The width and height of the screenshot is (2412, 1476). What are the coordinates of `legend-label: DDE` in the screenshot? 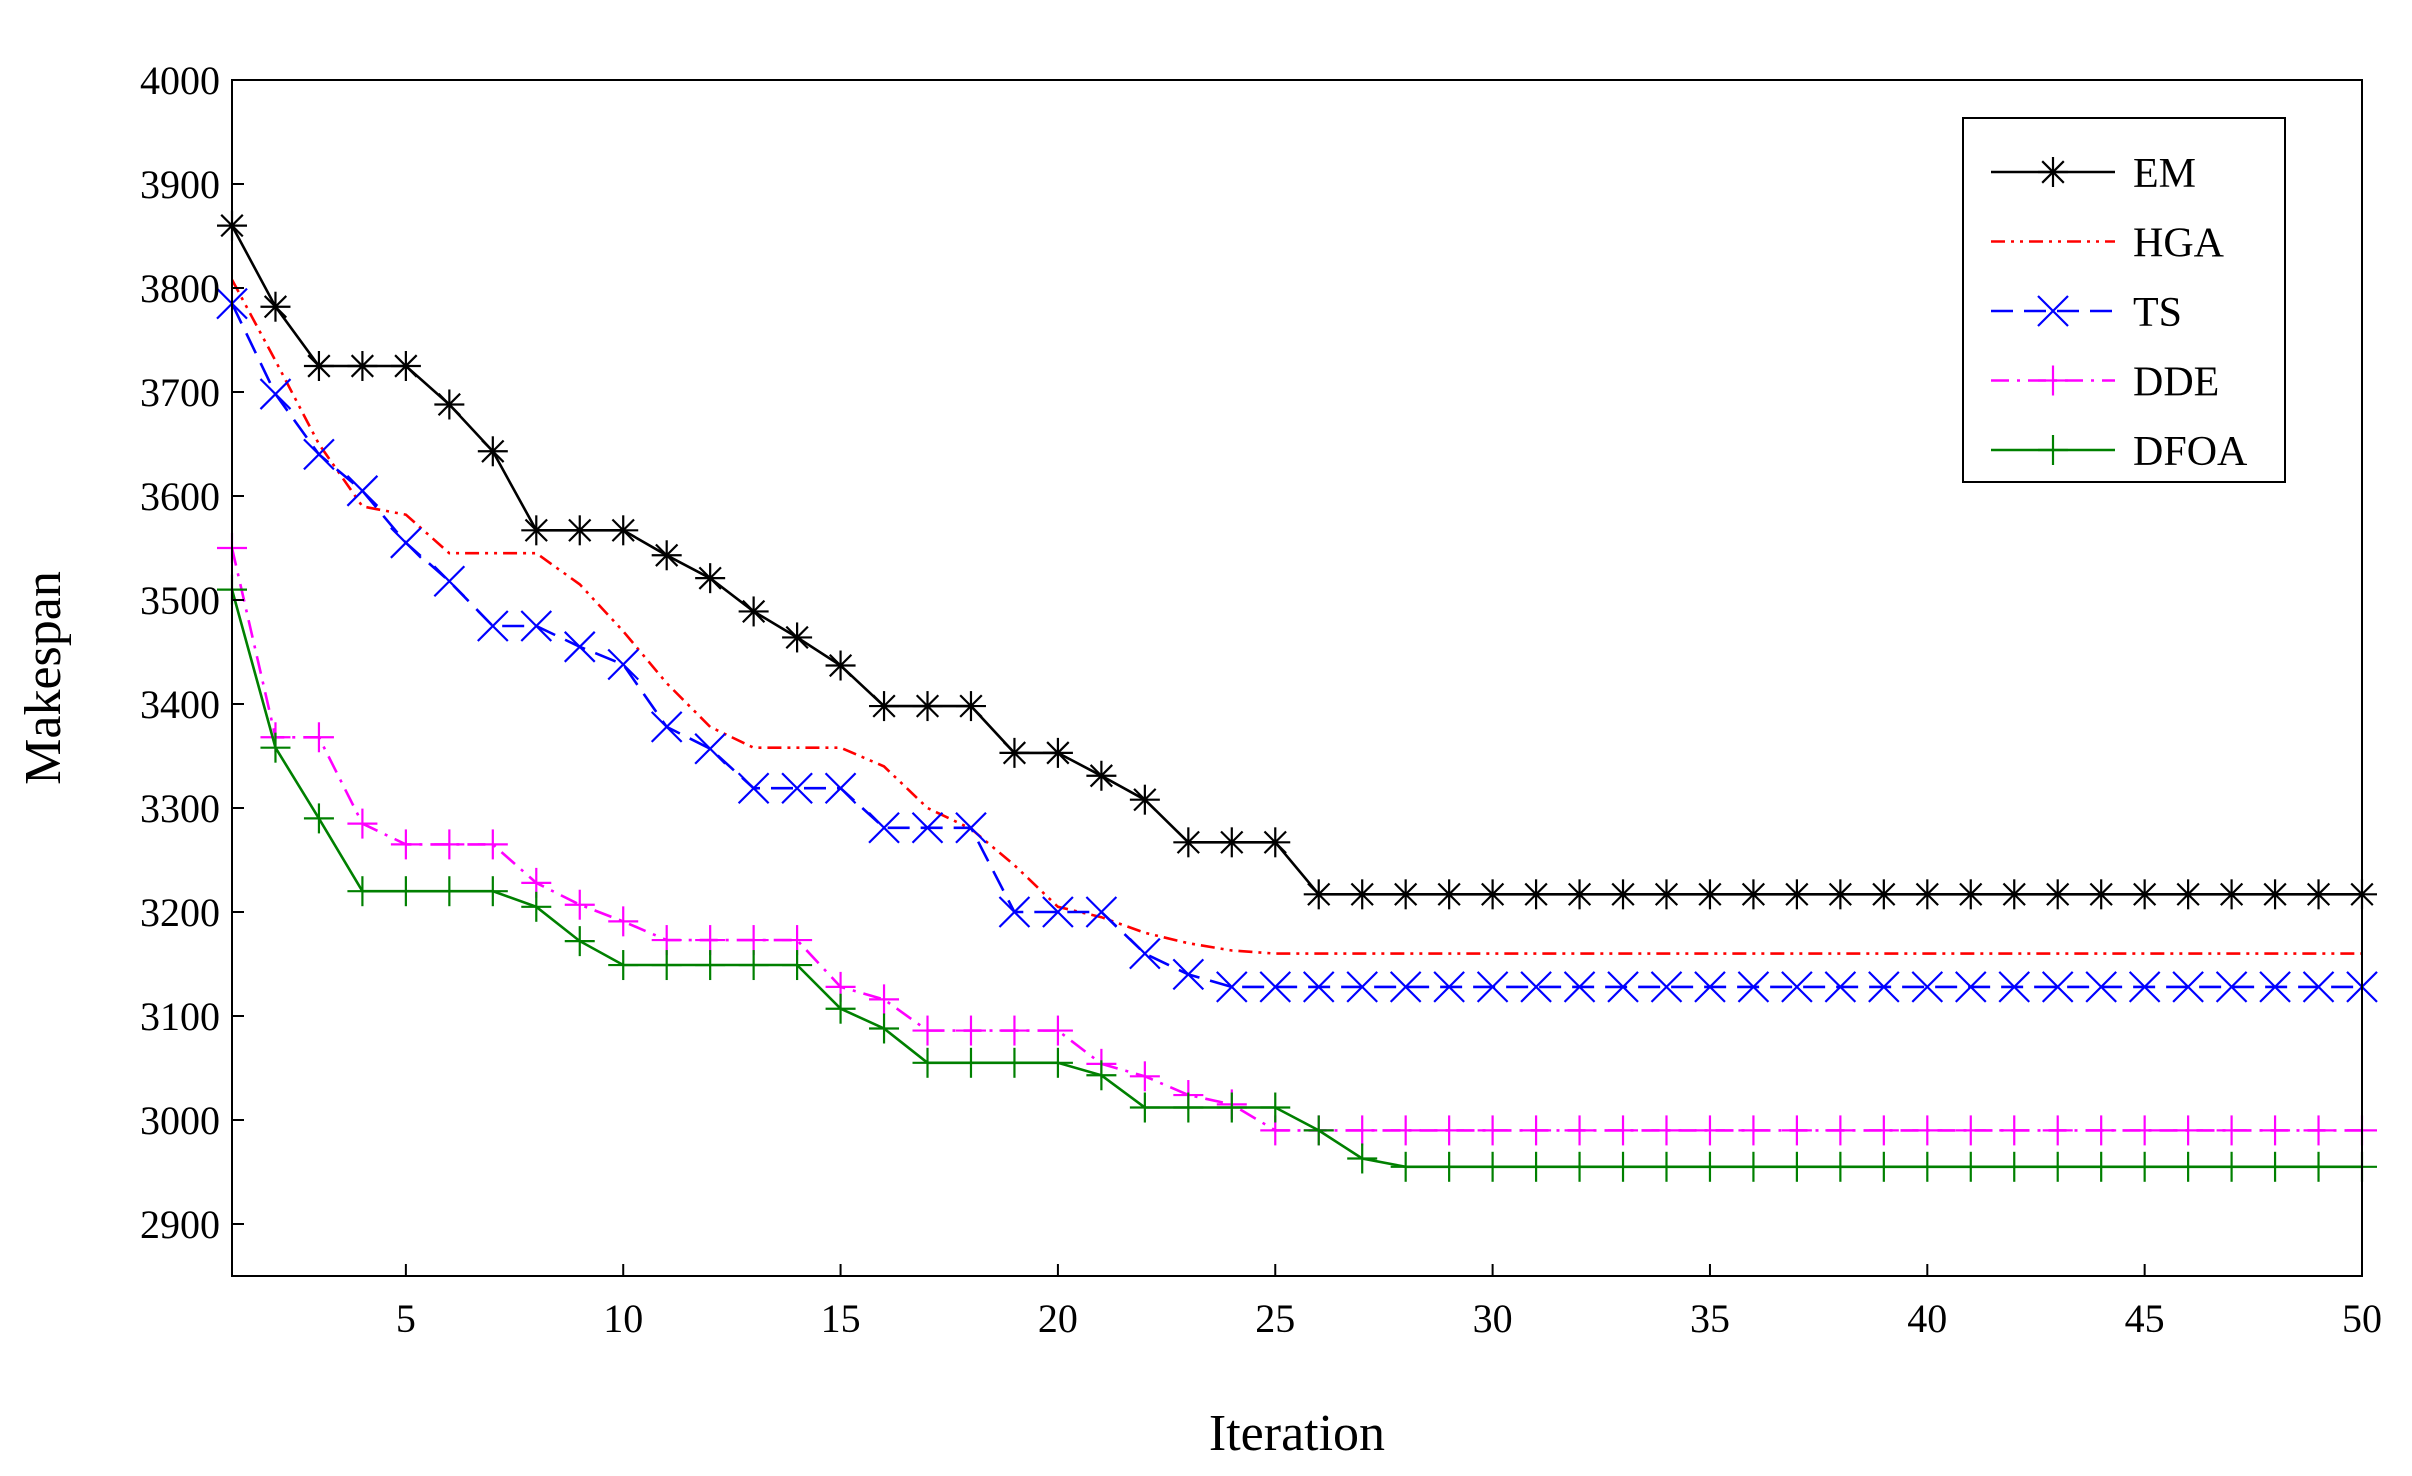 It's located at (2176, 383).